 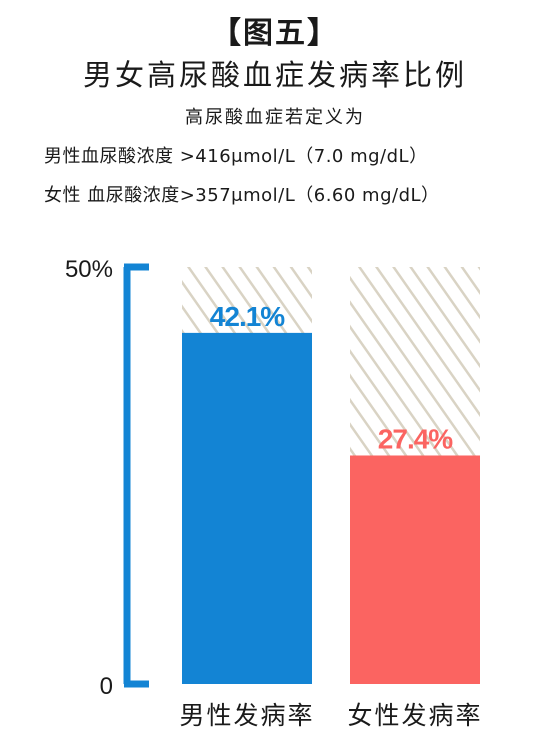 I want to click on y-axis: 50% 0, so click(x=107, y=478).